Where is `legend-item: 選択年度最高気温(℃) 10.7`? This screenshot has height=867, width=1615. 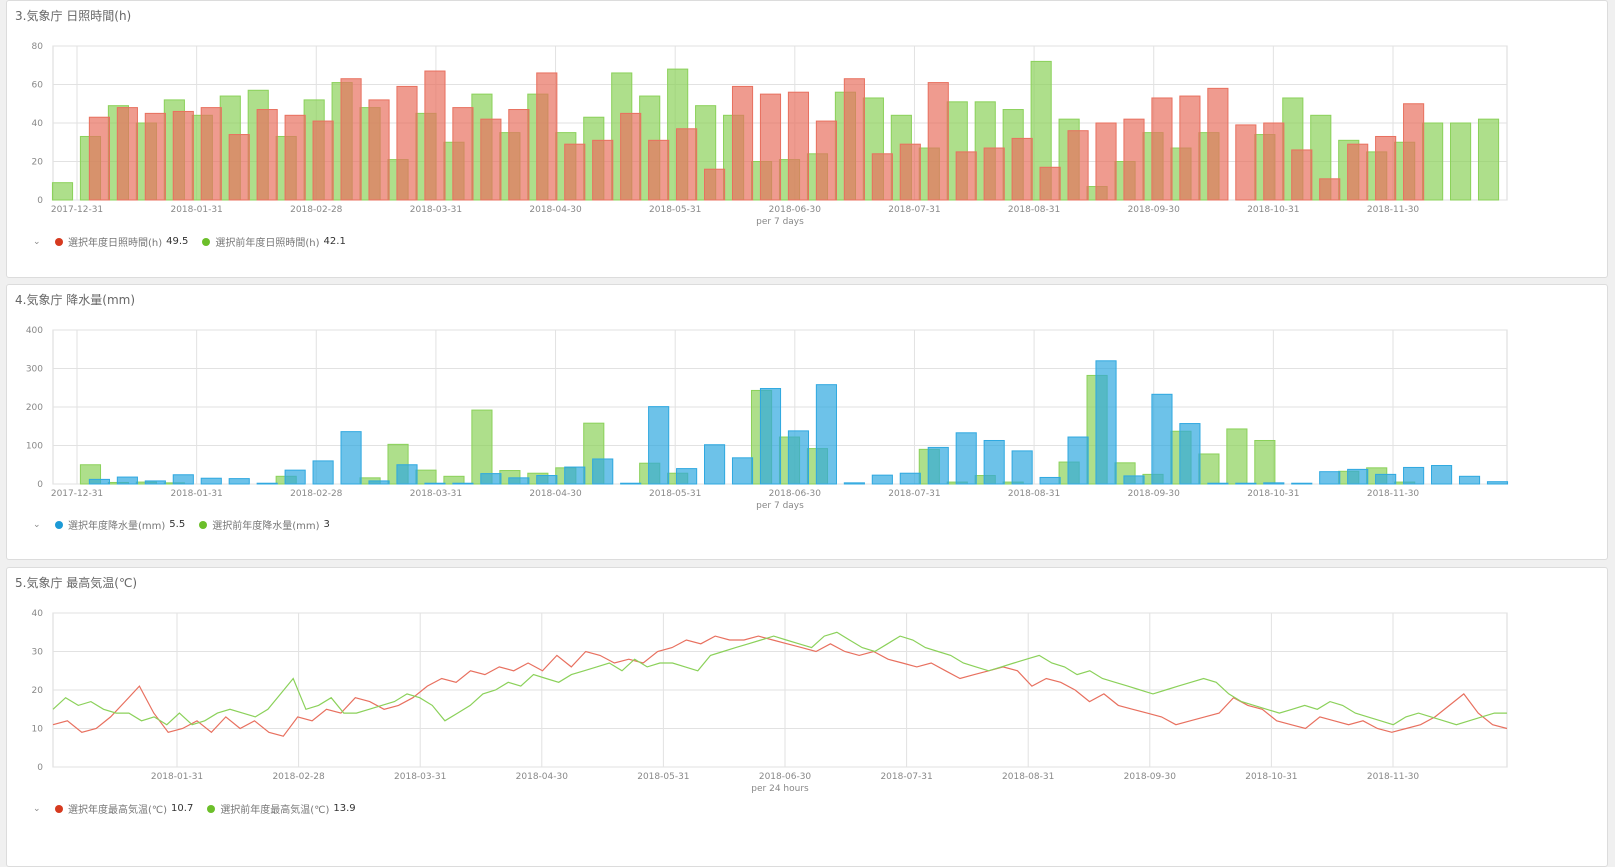 legend-item: 選択年度最高気温(℃) 10.7 is located at coordinates (124, 808).